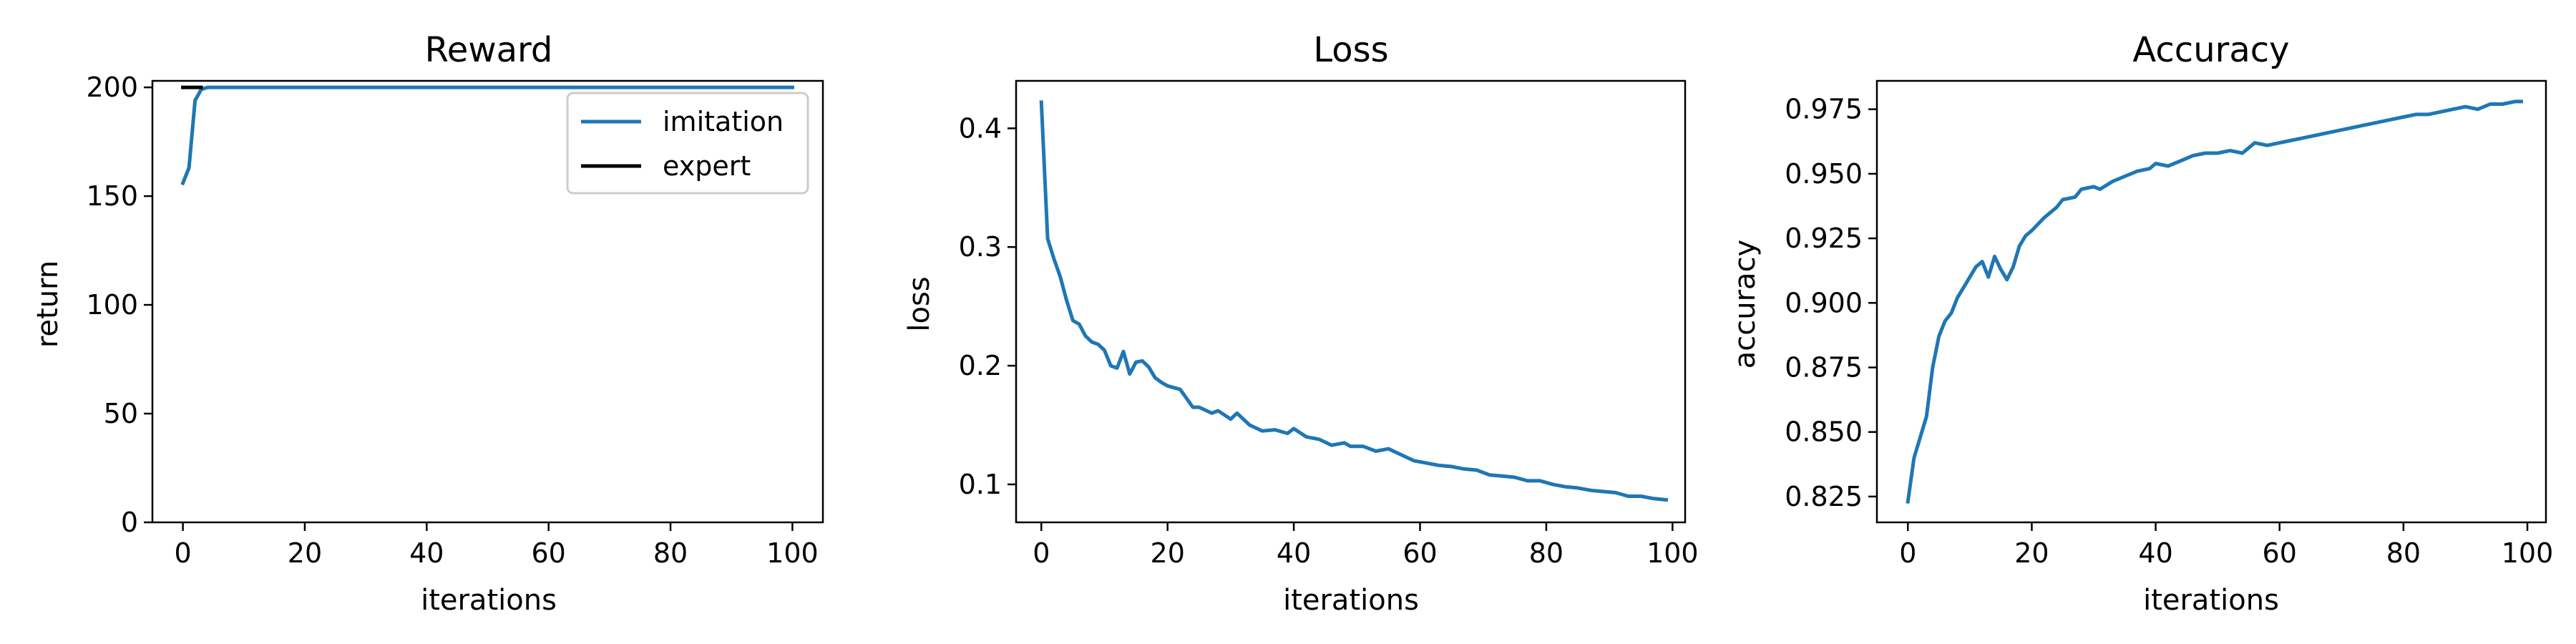 This screenshot has width=2576, height=644. I want to click on accuracy-y-tick-label: 0.850, so click(1824, 432).